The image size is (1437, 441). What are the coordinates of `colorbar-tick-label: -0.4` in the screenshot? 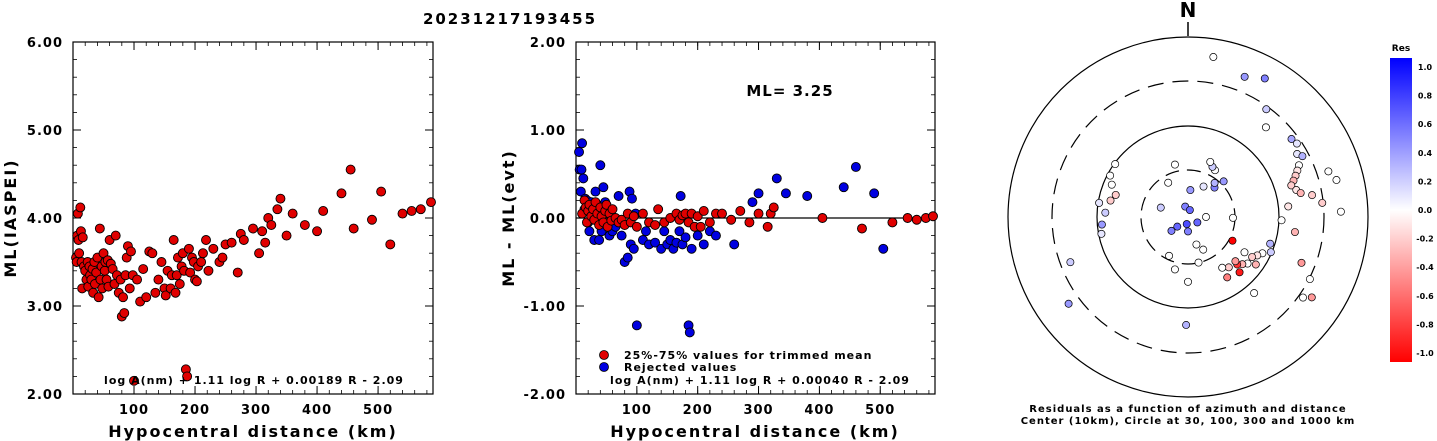 It's located at (1425, 267).